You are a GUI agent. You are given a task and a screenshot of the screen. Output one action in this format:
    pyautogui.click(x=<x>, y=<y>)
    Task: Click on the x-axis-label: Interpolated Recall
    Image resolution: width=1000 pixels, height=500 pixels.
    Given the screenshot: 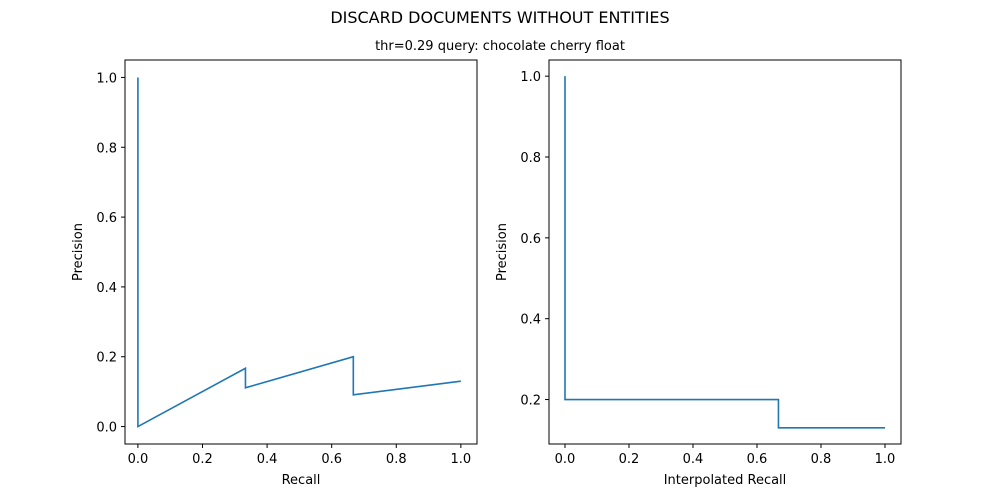 What is the action you would take?
    pyautogui.click(x=725, y=480)
    